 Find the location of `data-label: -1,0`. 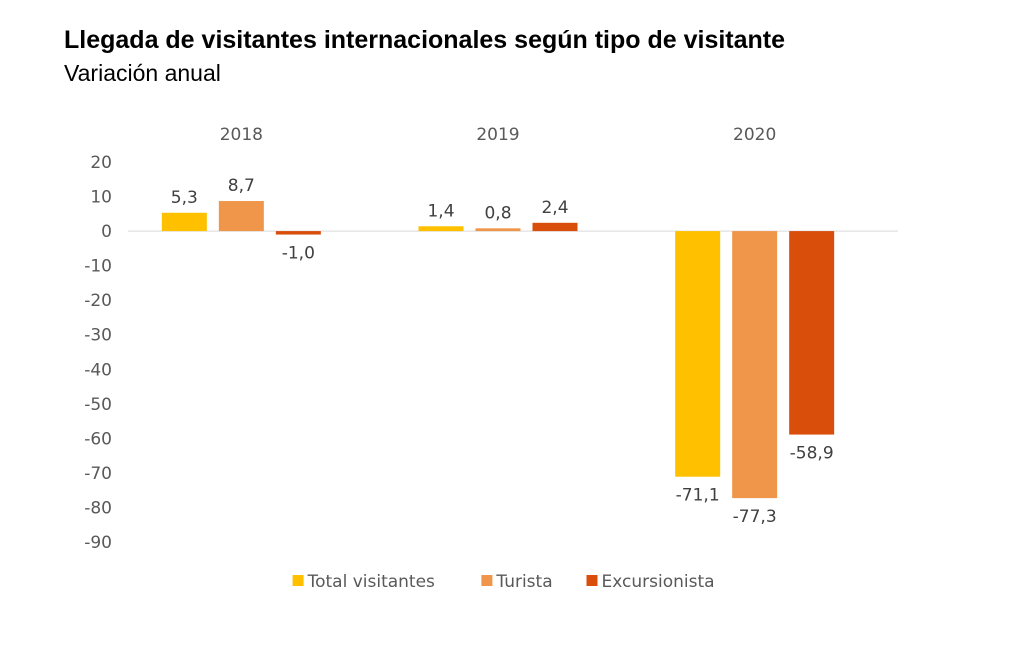

data-label: -1,0 is located at coordinates (298, 254).